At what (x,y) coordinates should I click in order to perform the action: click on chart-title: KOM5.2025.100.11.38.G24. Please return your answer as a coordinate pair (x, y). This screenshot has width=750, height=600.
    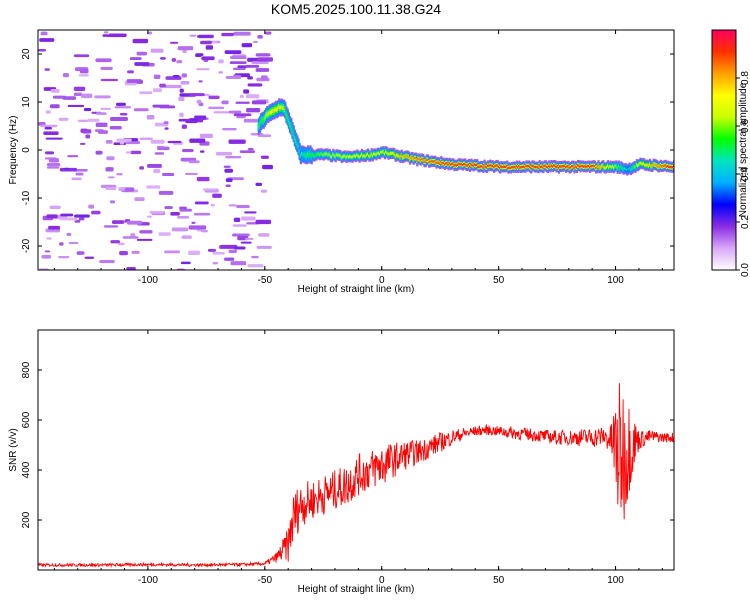
    Looking at the image, I should click on (356, 9).